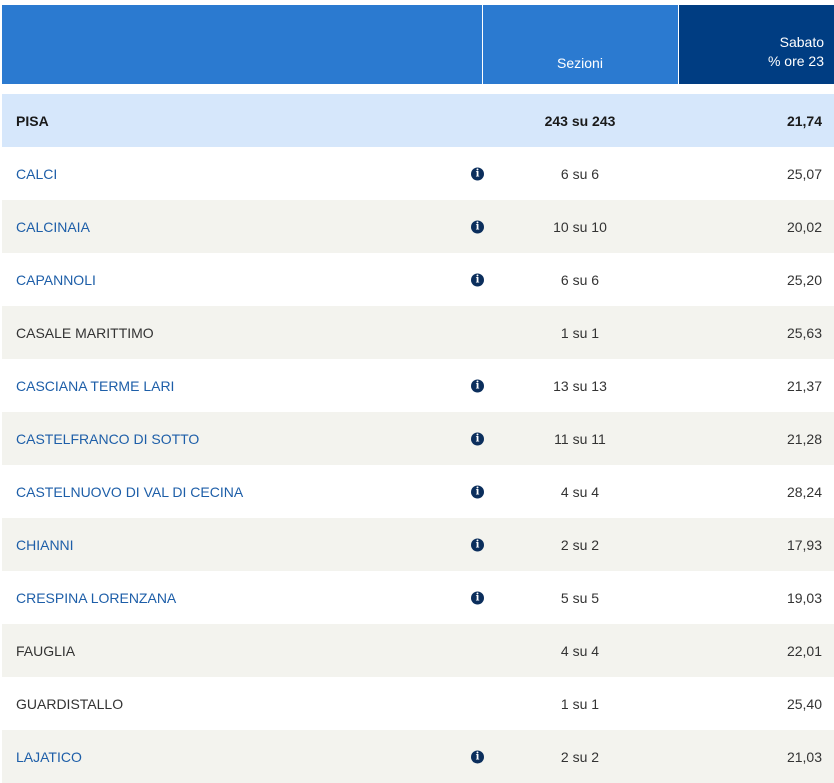  Describe the element at coordinates (242, 332) in the screenshot. I see `municipality-cell: CASALE MARITTIMO` at that location.